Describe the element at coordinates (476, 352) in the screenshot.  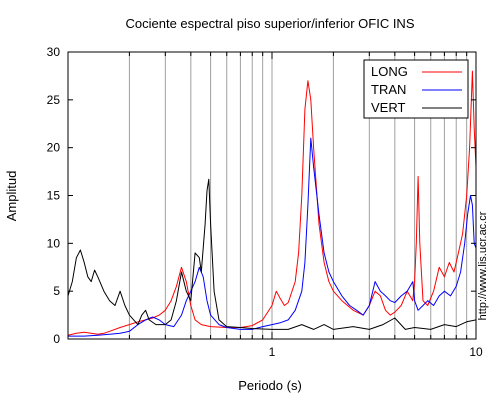
I see `x-tick-label: 10` at that location.